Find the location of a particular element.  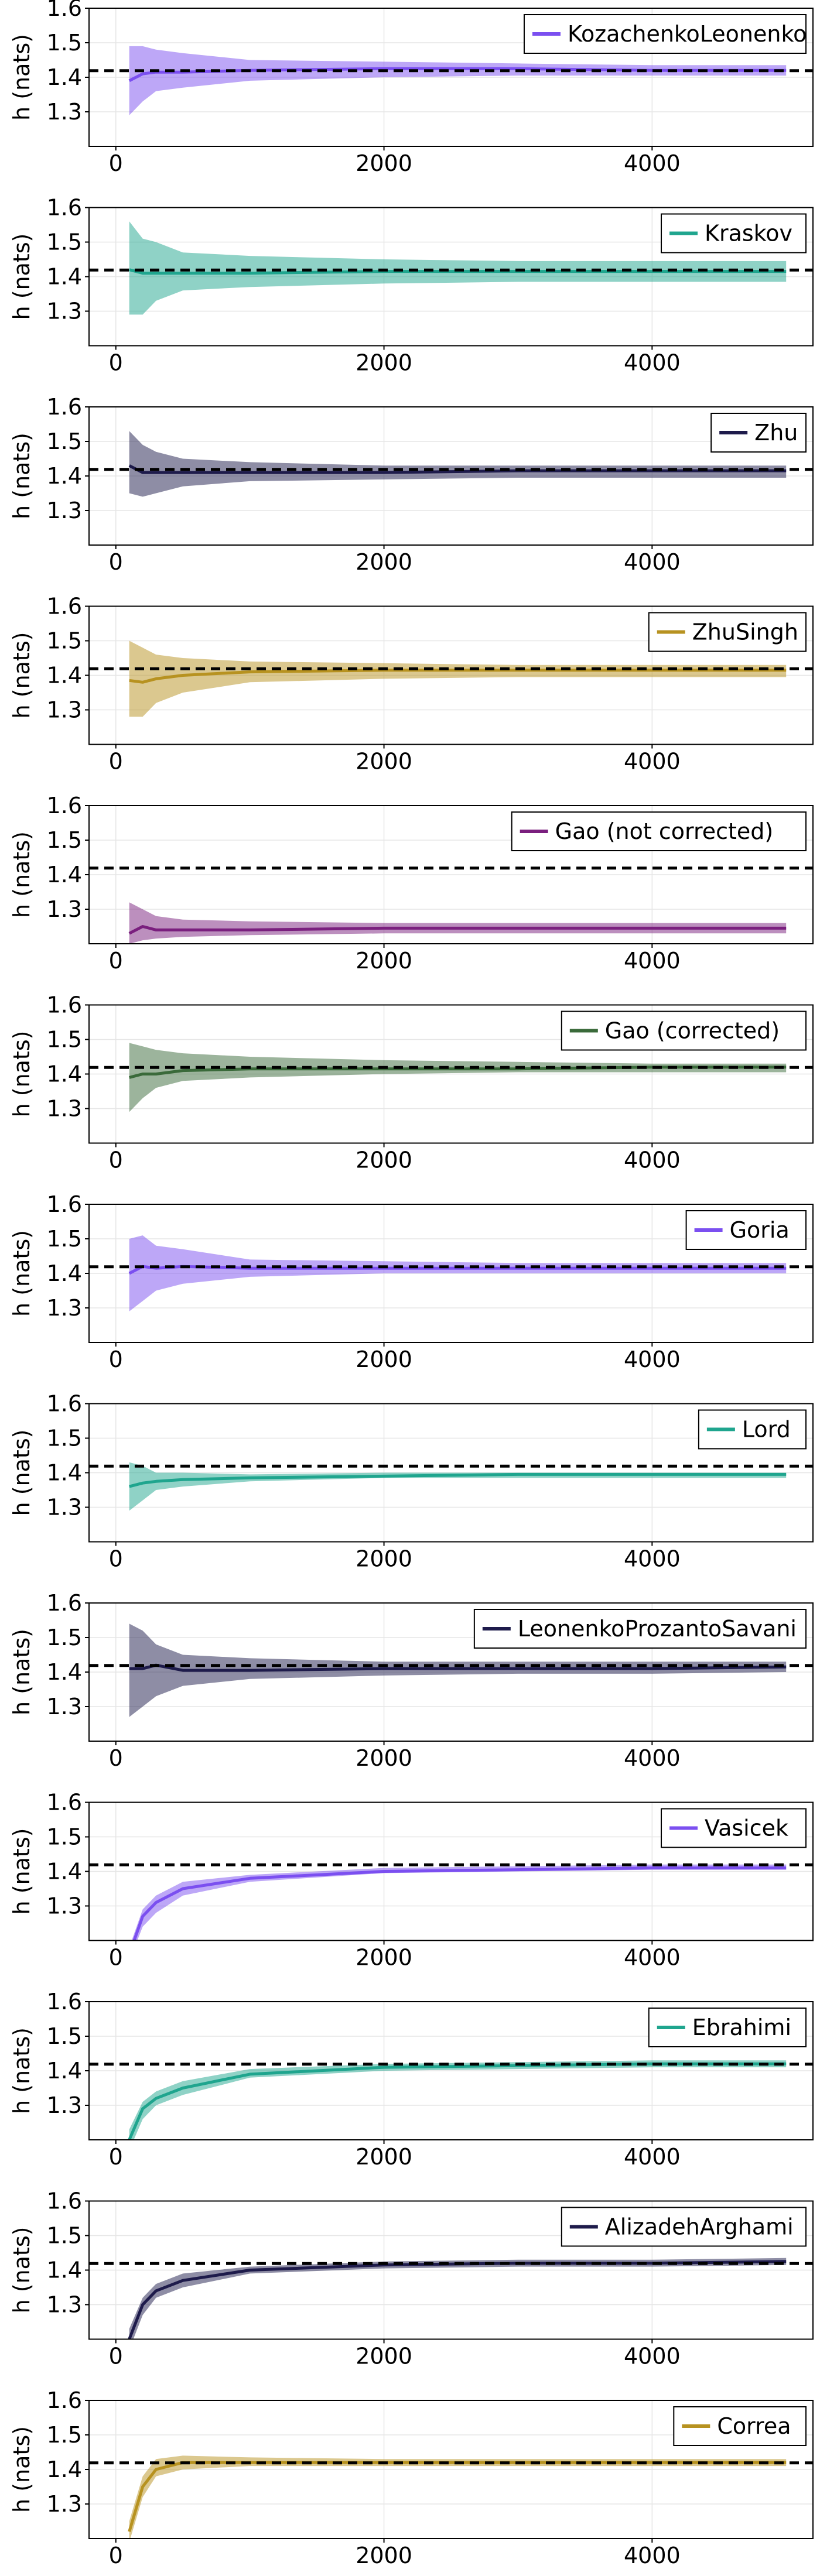

panel-4: 0 2000 4000 1.3 1.4 1.5 1.6 h (nats) ZhuSingh is located at coordinates (411, 684).